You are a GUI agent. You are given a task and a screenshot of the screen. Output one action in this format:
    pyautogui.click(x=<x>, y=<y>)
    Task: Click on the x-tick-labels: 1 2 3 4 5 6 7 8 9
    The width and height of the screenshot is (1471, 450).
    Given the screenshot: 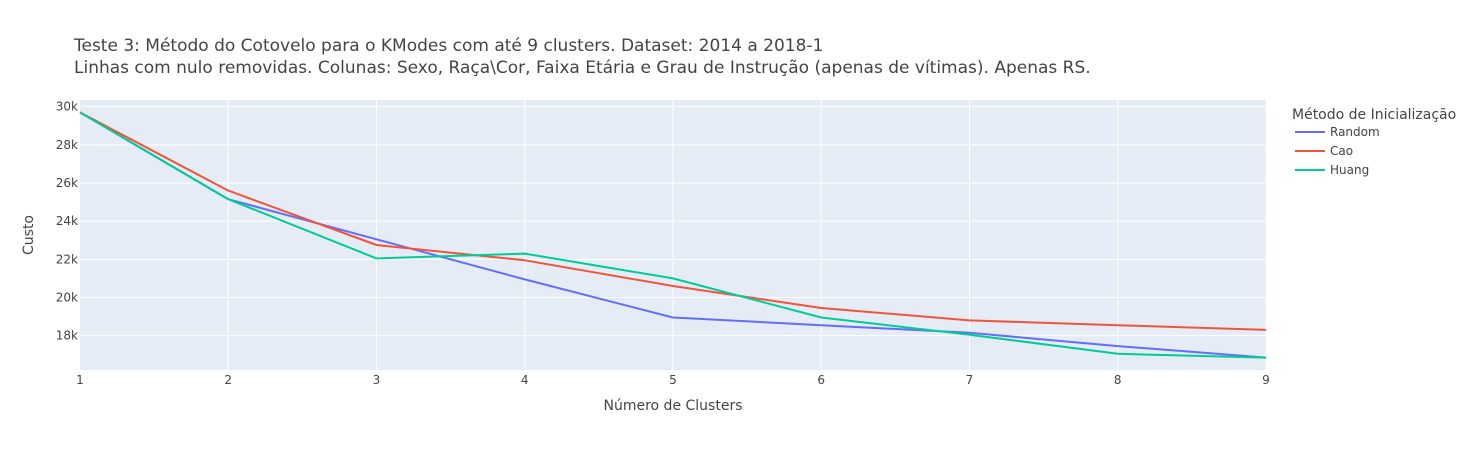 What is the action you would take?
    pyautogui.click(x=673, y=380)
    